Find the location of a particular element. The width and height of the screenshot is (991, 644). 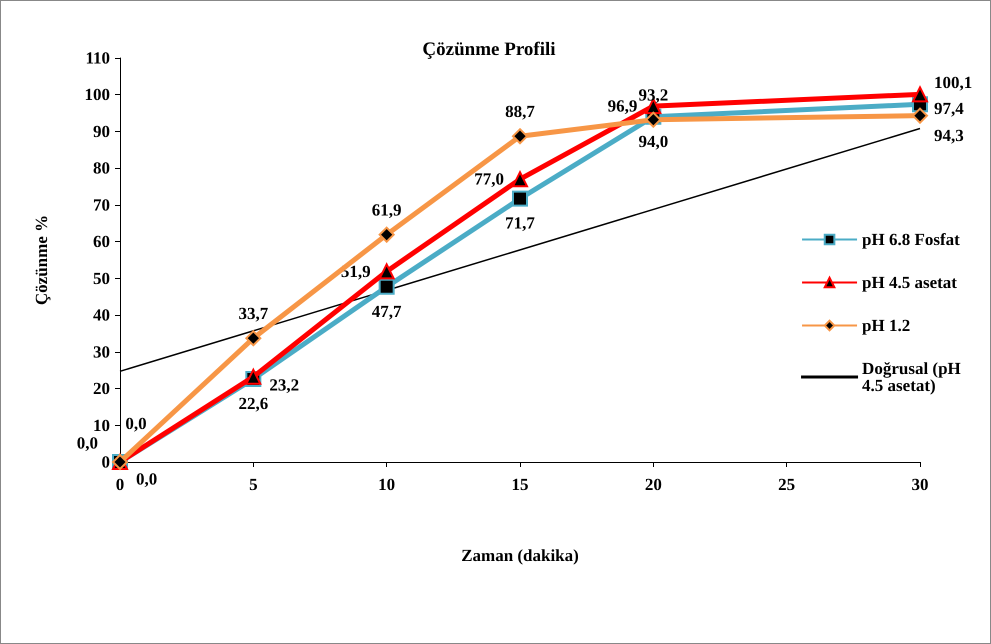

y-tick-label: 30 is located at coordinates (101, 352).